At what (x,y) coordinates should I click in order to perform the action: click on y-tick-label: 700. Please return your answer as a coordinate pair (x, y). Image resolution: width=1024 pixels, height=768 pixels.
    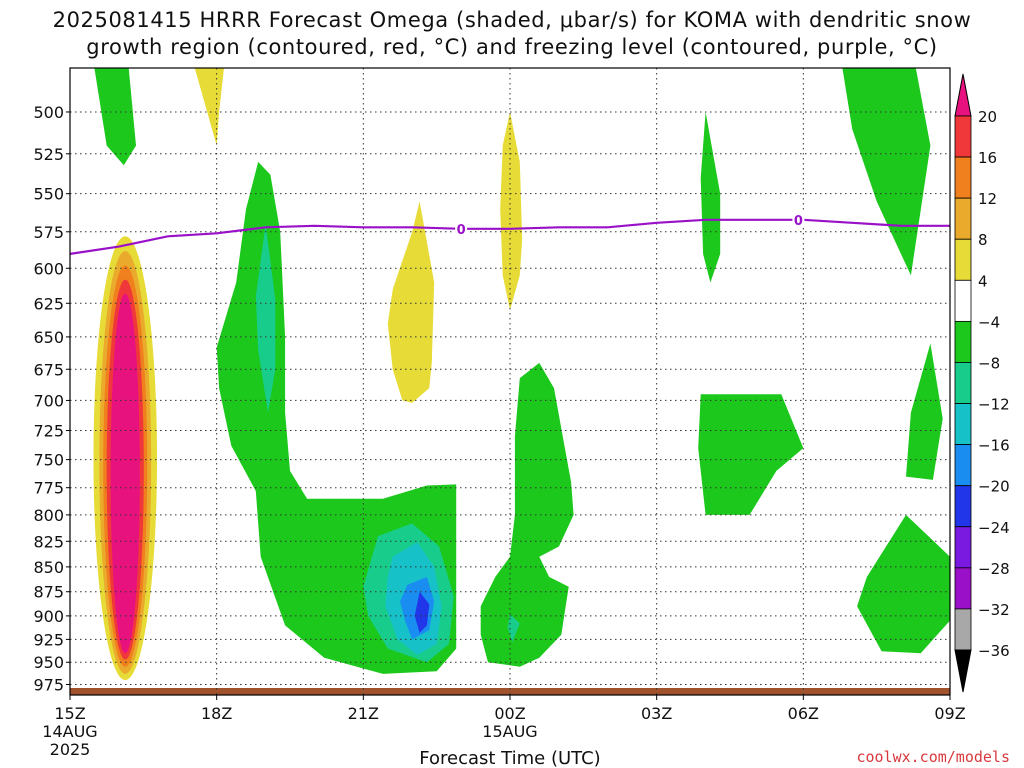
    Looking at the image, I should click on (48, 400).